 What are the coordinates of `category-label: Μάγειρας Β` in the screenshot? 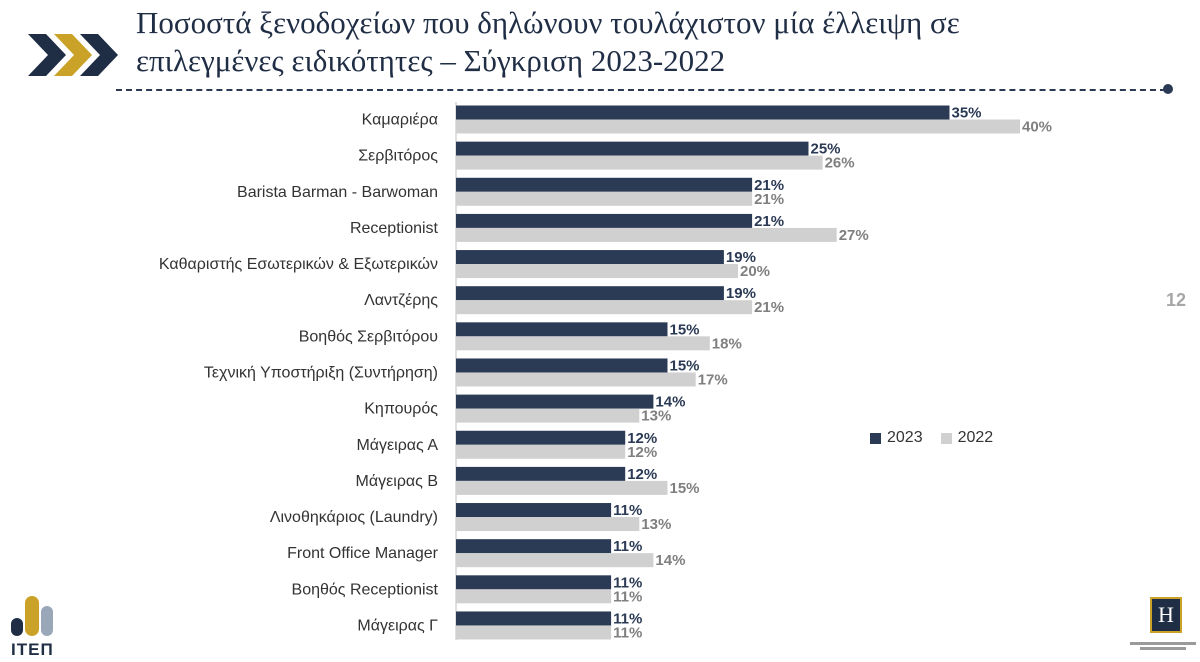 It's located at (397, 481).